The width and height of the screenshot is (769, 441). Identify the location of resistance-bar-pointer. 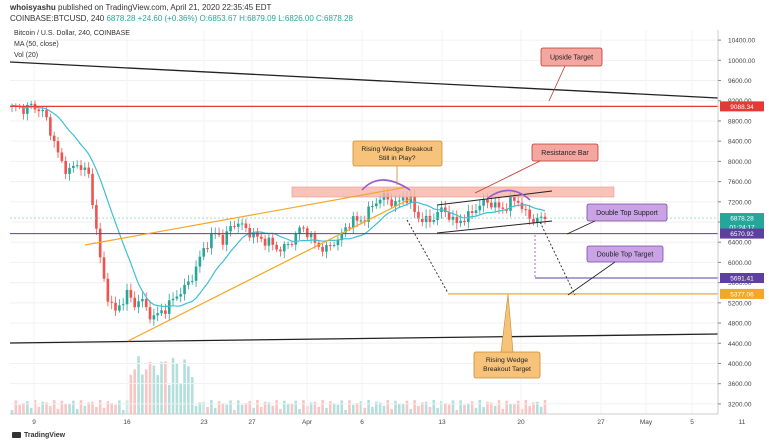
(507, 177).